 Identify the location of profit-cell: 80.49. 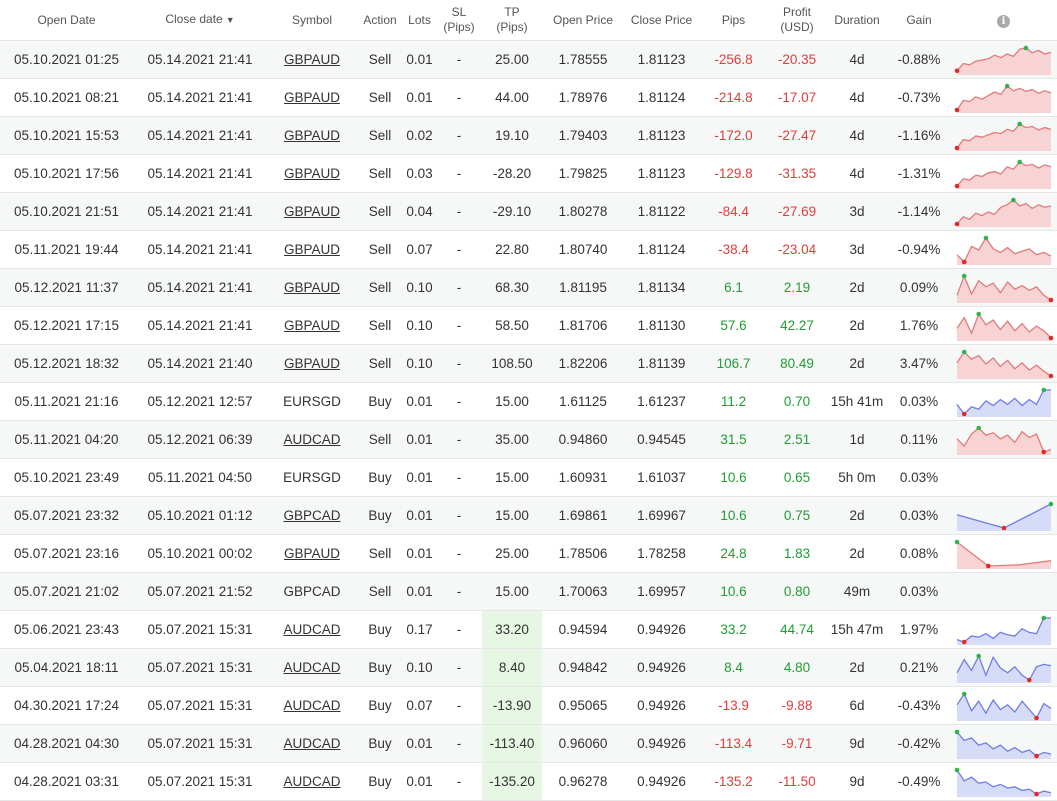
(797, 363).